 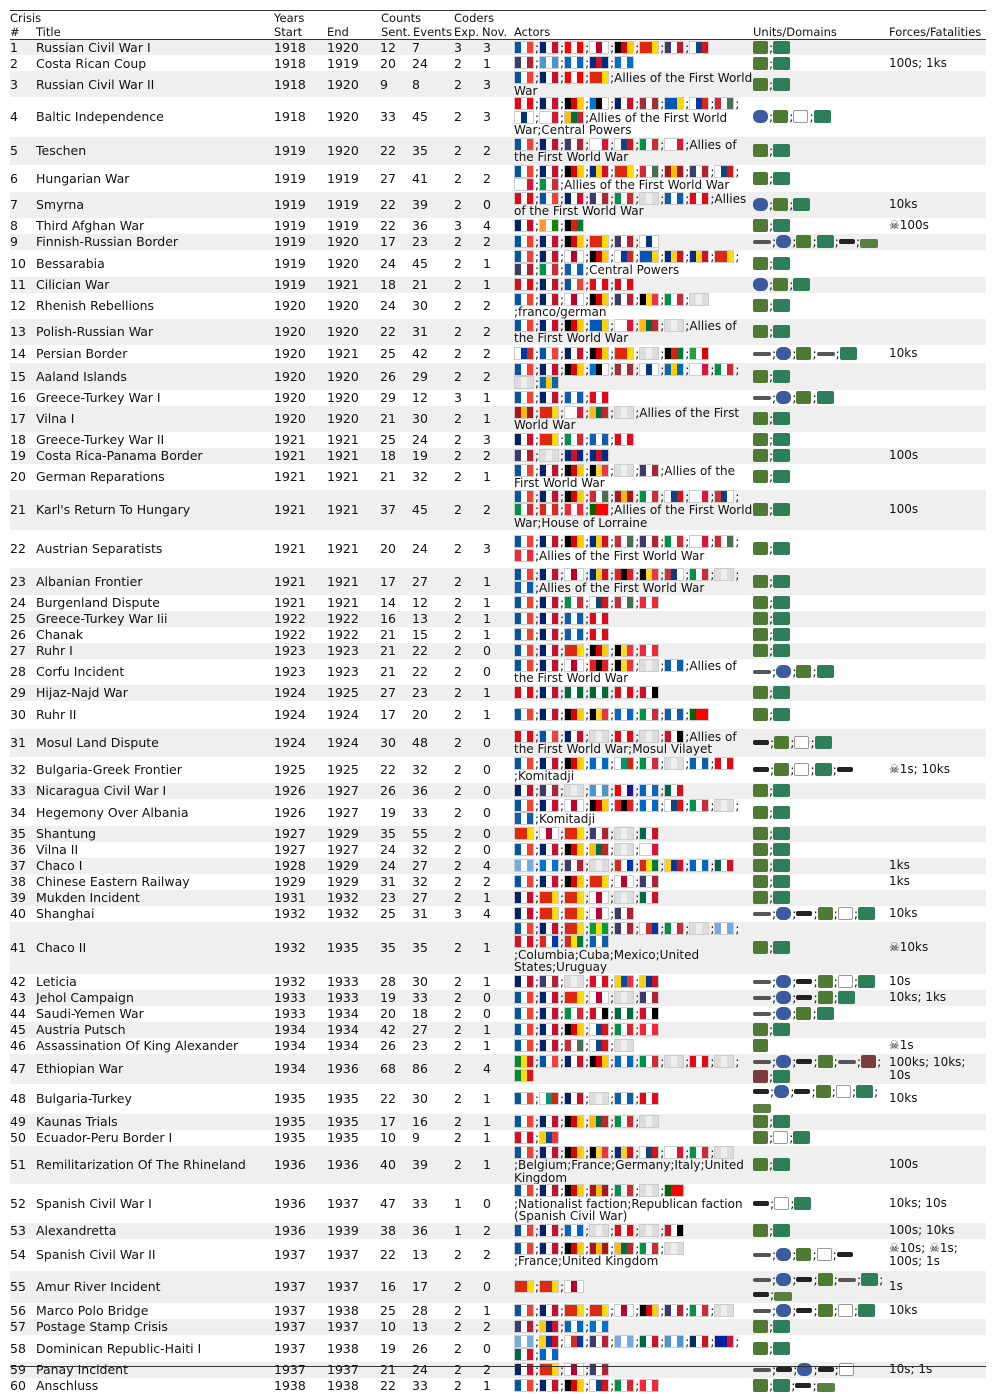 What do you see at coordinates (487, 305) in the screenshot?
I see `coder-nov: 2` at bounding box center [487, 305].